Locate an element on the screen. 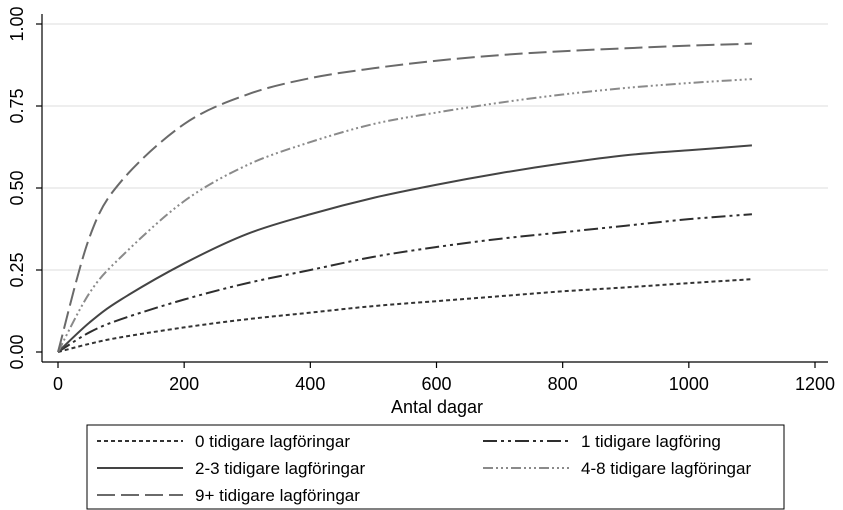  x-tick-label-2: 400 is located at coordinates (310, 384).